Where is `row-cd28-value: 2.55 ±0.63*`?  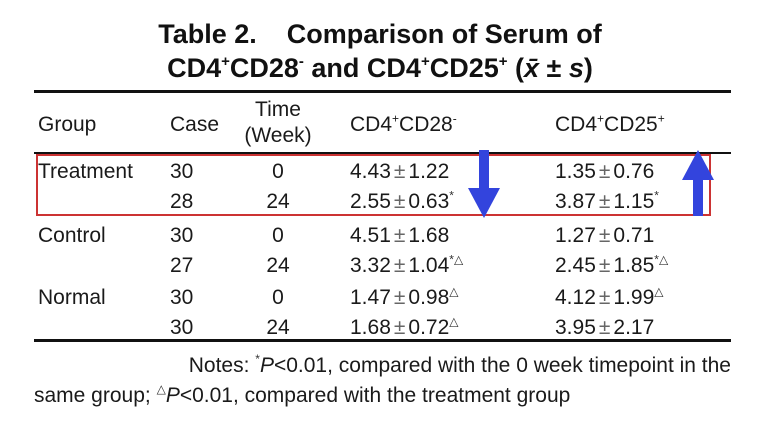 row-cd28-value: 2.55 ±0.63* is located at coordinates (402, 200).